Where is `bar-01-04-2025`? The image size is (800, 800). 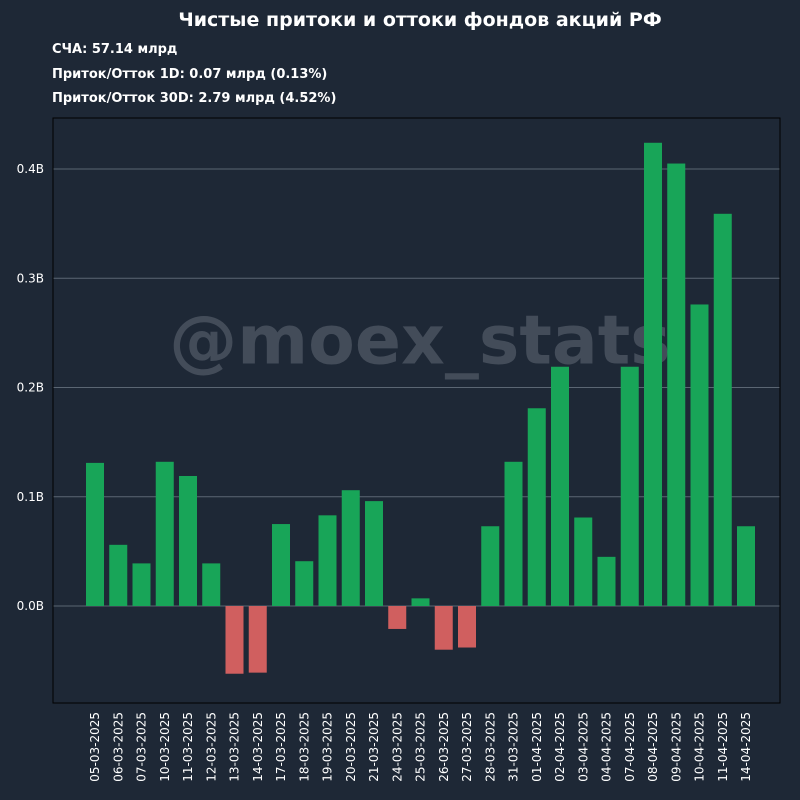 bar-01-04-2025 is located at coordinates (536, 507).